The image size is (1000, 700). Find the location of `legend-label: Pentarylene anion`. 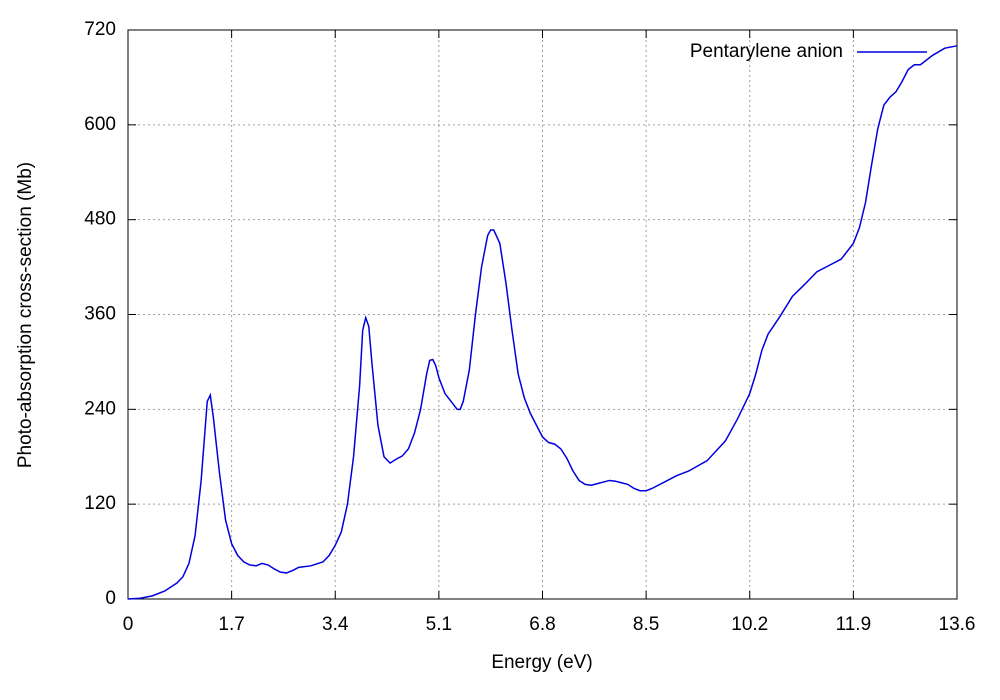

legend-label: Pentarylene anion is located at coordinates (766, 51).